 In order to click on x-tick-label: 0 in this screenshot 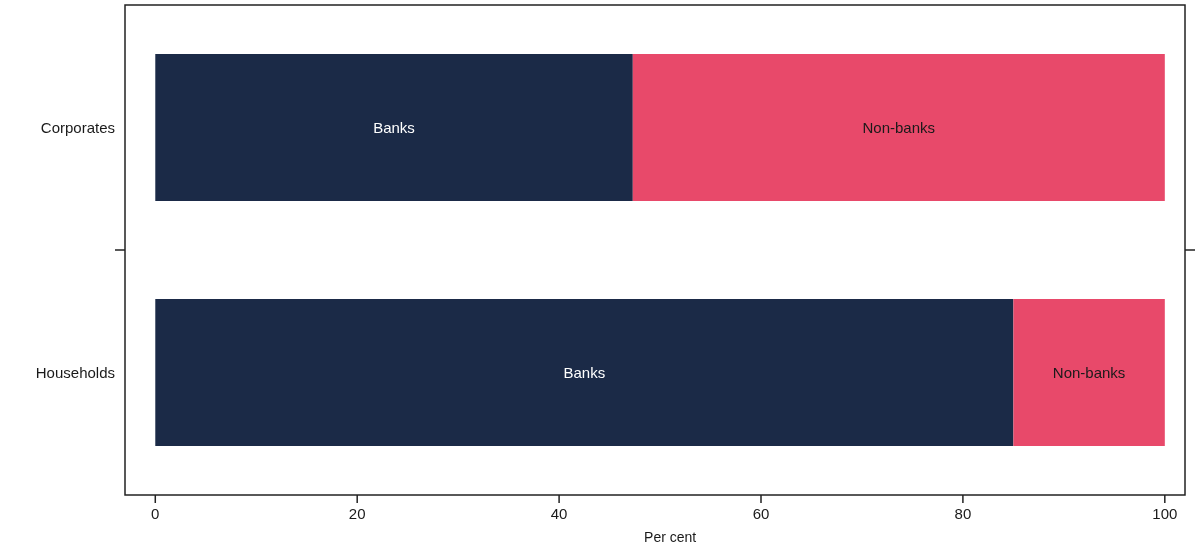, I will do `click(155, 513)`.